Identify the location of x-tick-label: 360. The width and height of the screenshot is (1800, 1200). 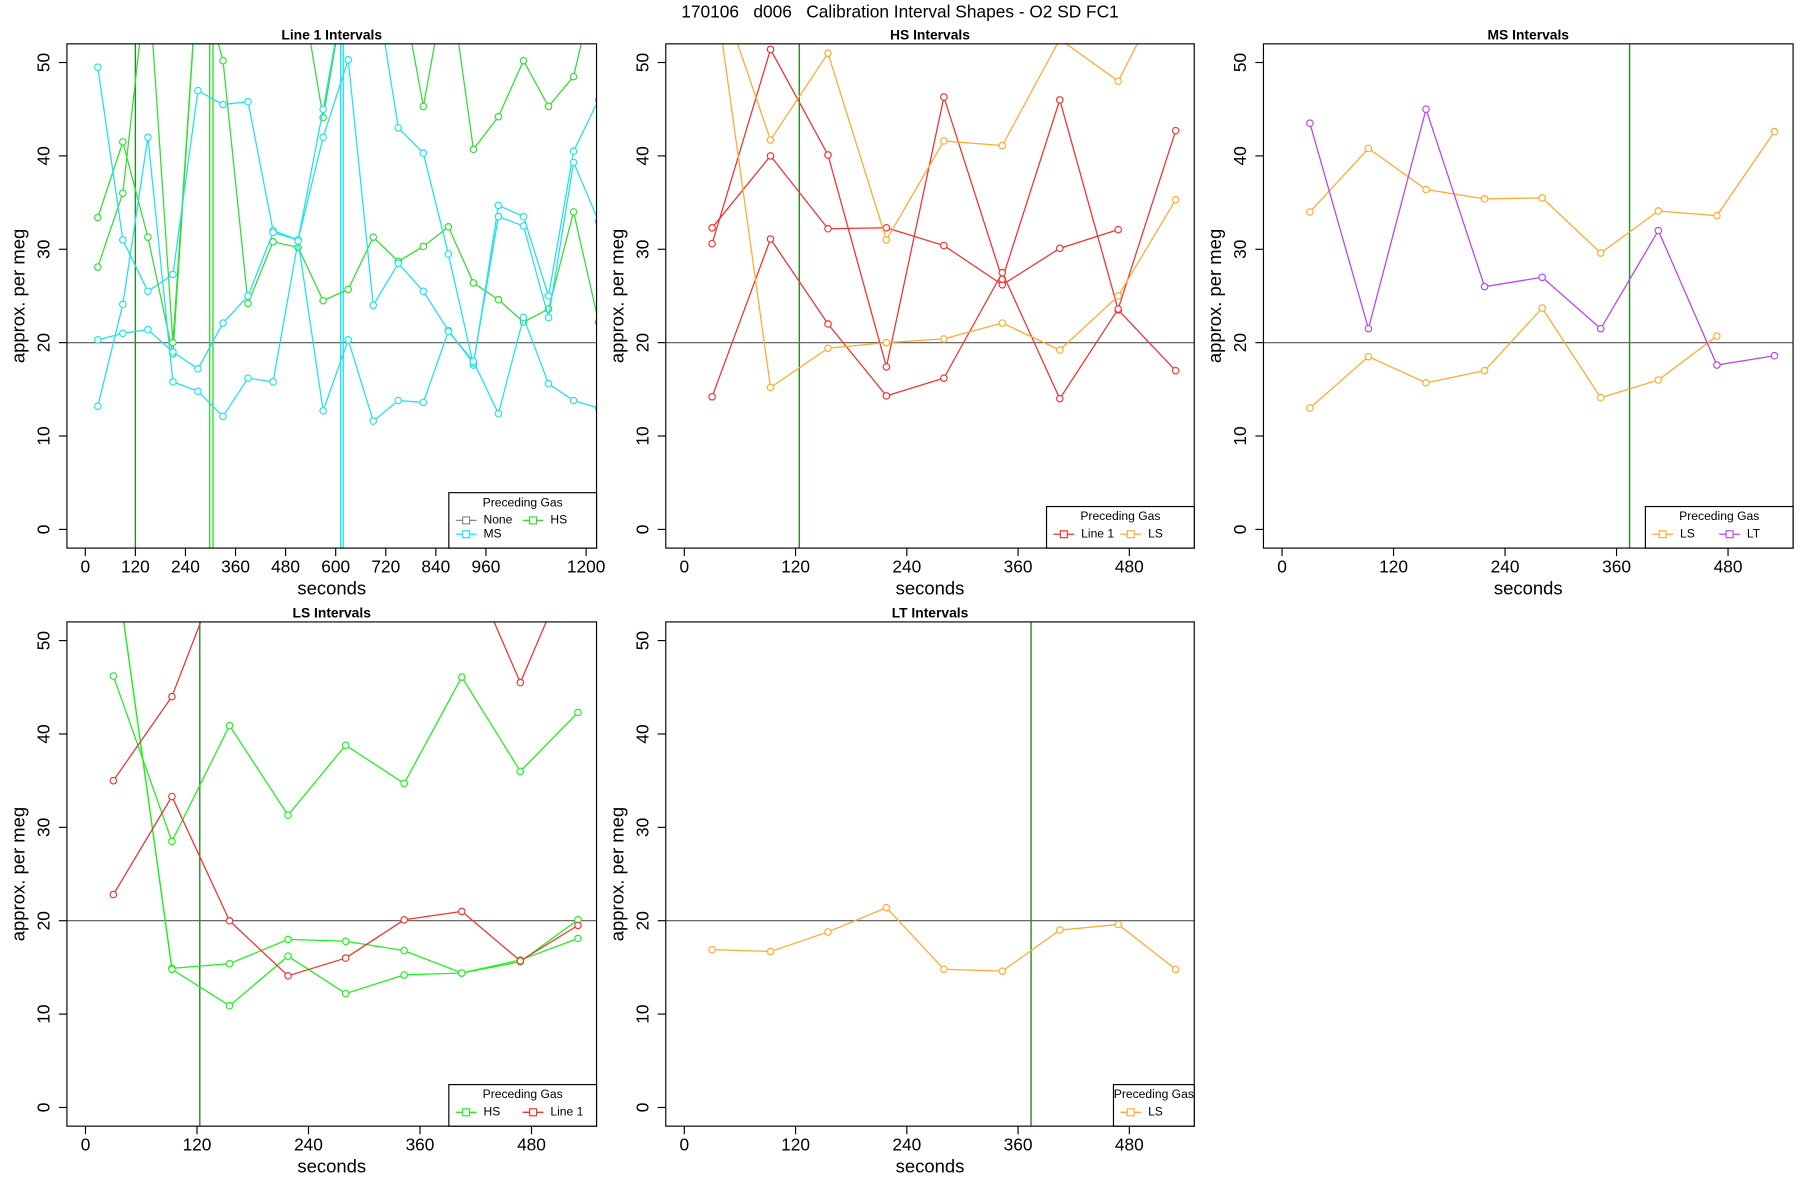
(1018, 1144).